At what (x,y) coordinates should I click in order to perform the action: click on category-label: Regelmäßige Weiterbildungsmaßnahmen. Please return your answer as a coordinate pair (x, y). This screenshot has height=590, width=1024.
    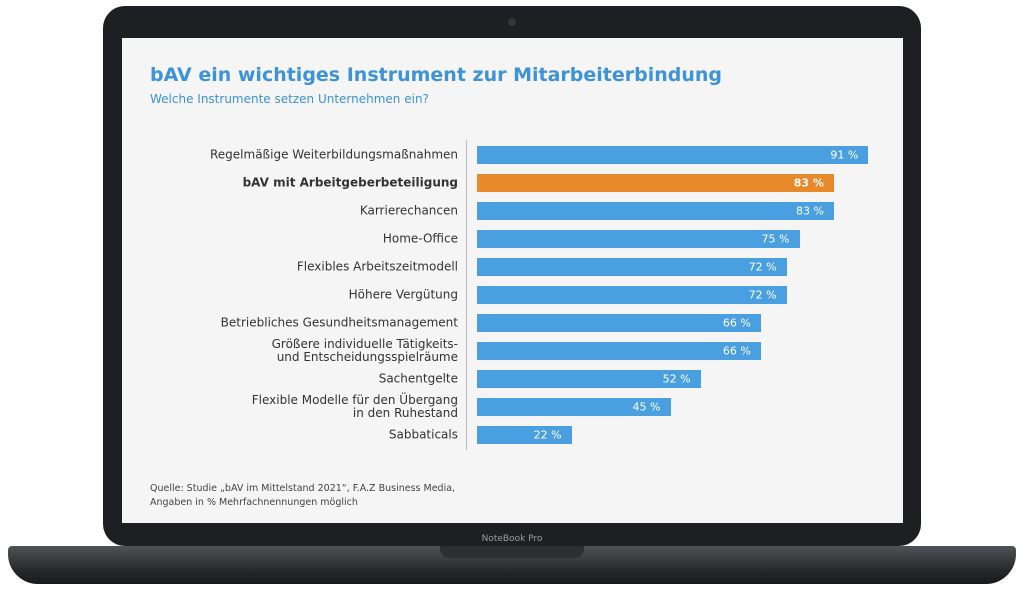
    Looking at the image, I should click on (334, 154).